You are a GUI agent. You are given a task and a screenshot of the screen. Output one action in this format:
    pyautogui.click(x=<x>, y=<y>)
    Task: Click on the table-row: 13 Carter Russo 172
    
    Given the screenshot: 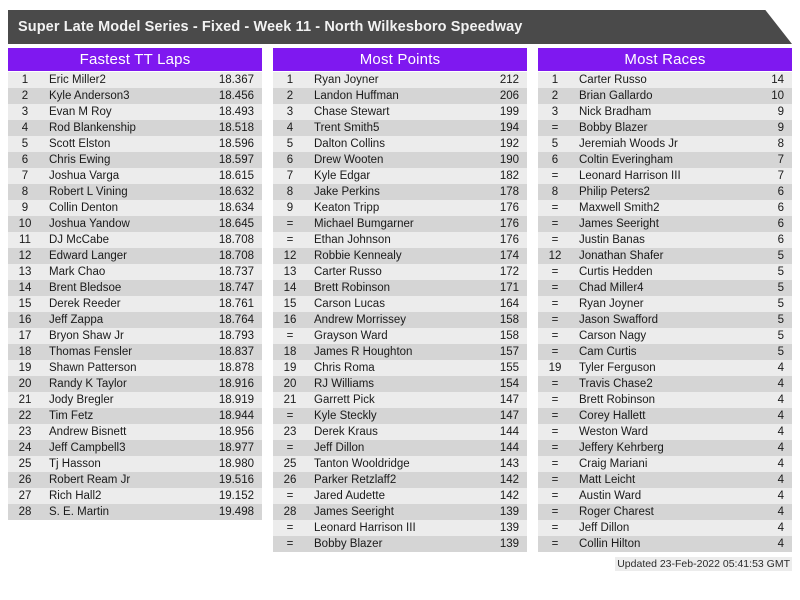 What is the action you would take?
    pyautogui.click(x=400, y=272)
    